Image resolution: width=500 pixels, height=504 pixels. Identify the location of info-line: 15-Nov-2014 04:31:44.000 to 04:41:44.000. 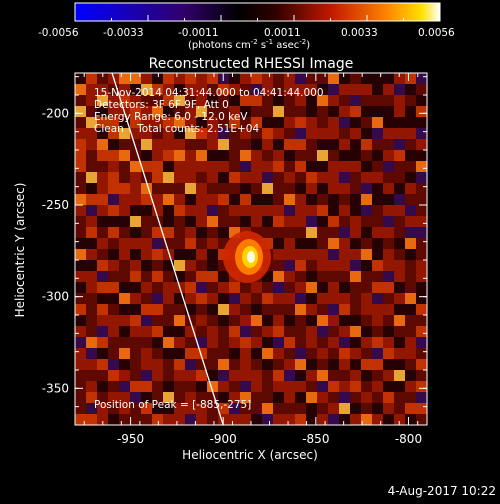
(209, 93).